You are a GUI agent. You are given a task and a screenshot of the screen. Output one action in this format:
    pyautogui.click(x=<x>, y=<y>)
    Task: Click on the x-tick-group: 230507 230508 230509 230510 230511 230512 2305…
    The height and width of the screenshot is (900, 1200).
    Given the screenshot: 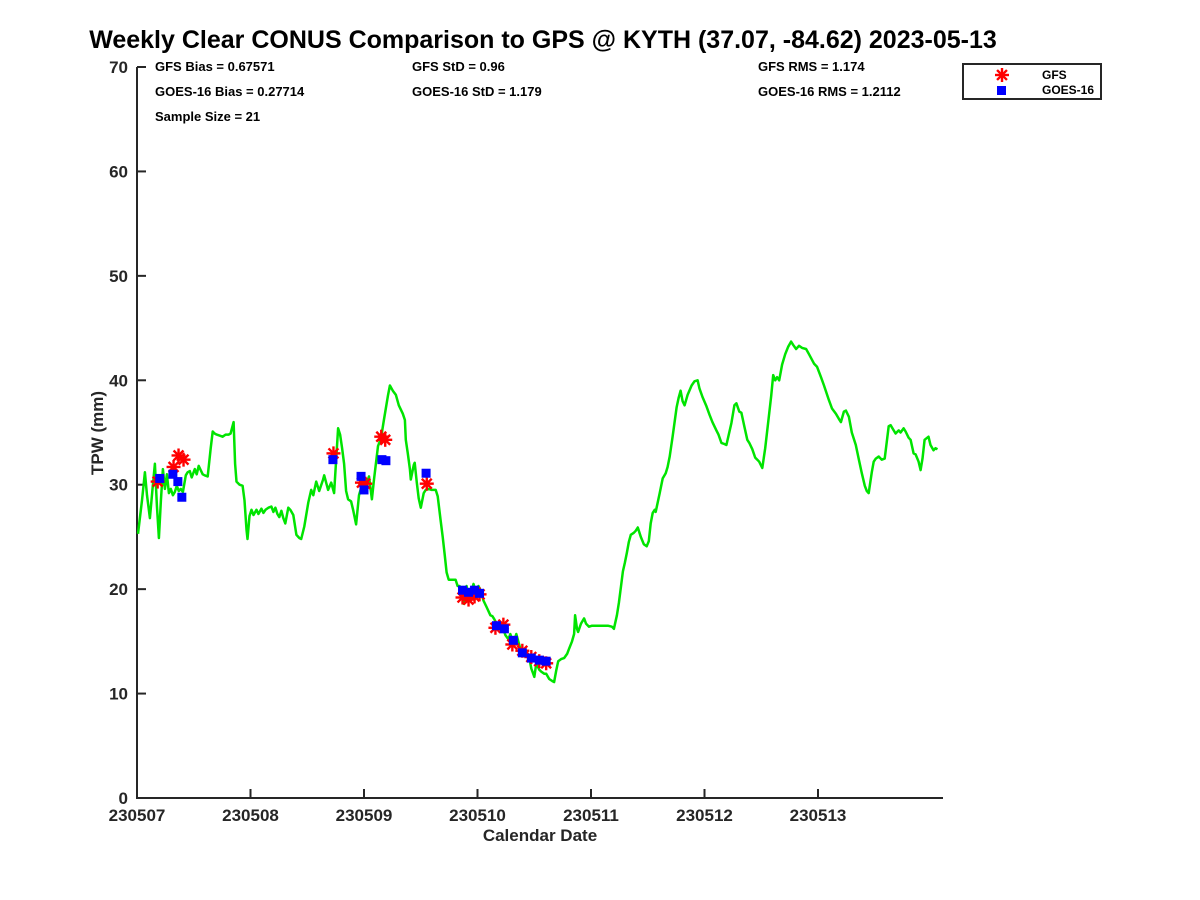 What is the action you would take?
    pyautogui.click(x=478, y=807)
    